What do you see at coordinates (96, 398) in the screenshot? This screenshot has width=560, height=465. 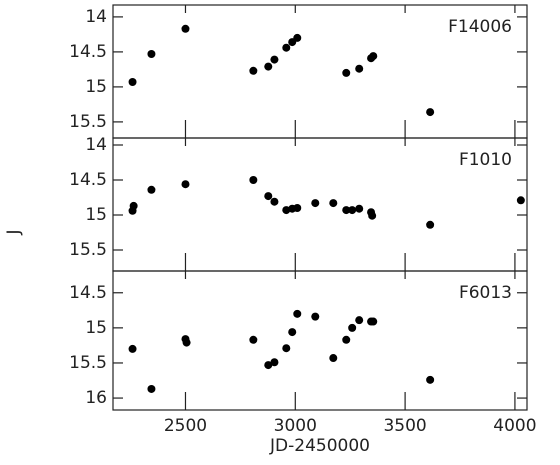 I see `y-tick-label: 16` at bounding box center [96, 398].